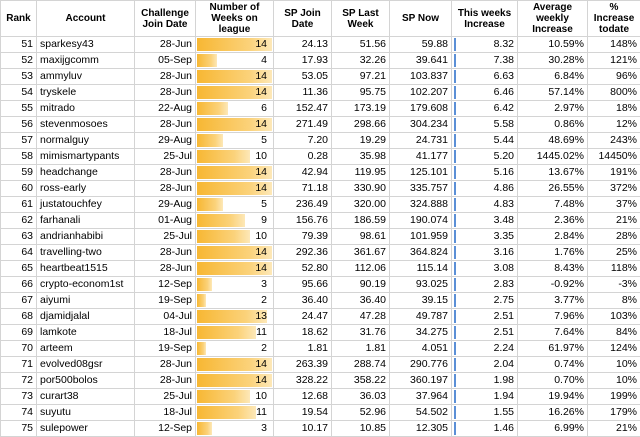 The height and width of the screenshot is (437, 640). Describe the element at coordinates (421, 157) in the screenshot. I see `sp-now-cell: 41.177` at that location.